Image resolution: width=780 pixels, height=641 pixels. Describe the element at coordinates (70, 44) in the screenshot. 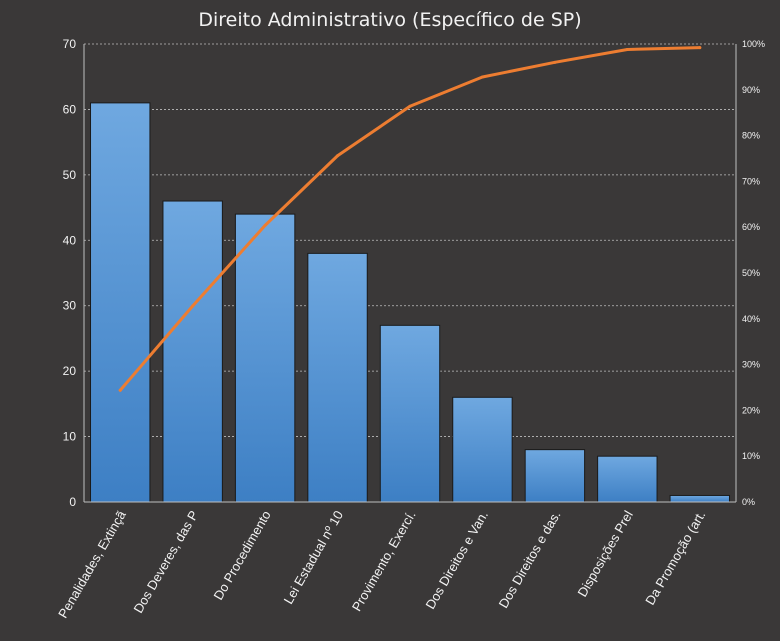

I see `y-tick-label: 70` at that location.